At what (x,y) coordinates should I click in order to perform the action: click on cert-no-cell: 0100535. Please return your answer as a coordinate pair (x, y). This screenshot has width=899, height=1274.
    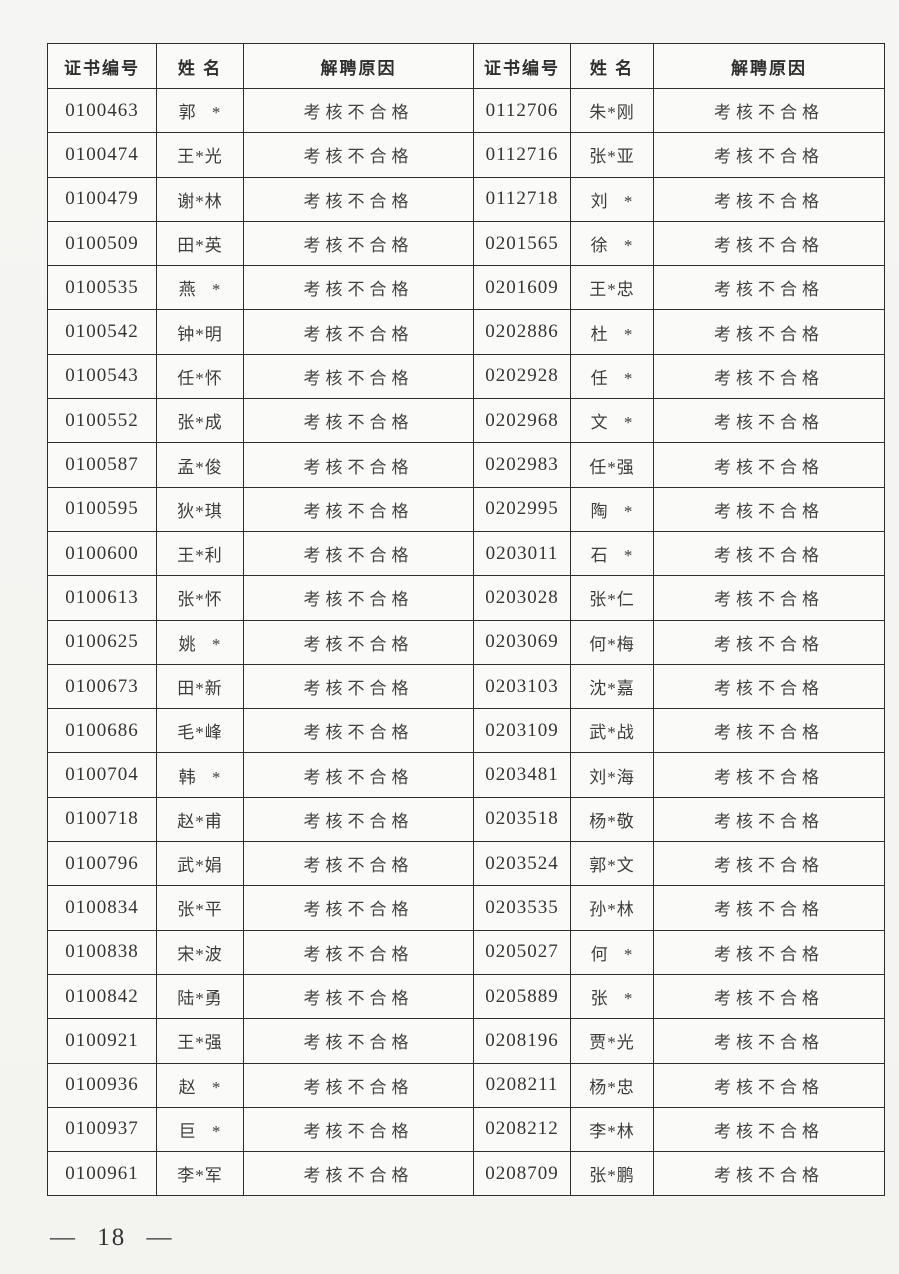
    Looking at the image, I should click on (102, 288).